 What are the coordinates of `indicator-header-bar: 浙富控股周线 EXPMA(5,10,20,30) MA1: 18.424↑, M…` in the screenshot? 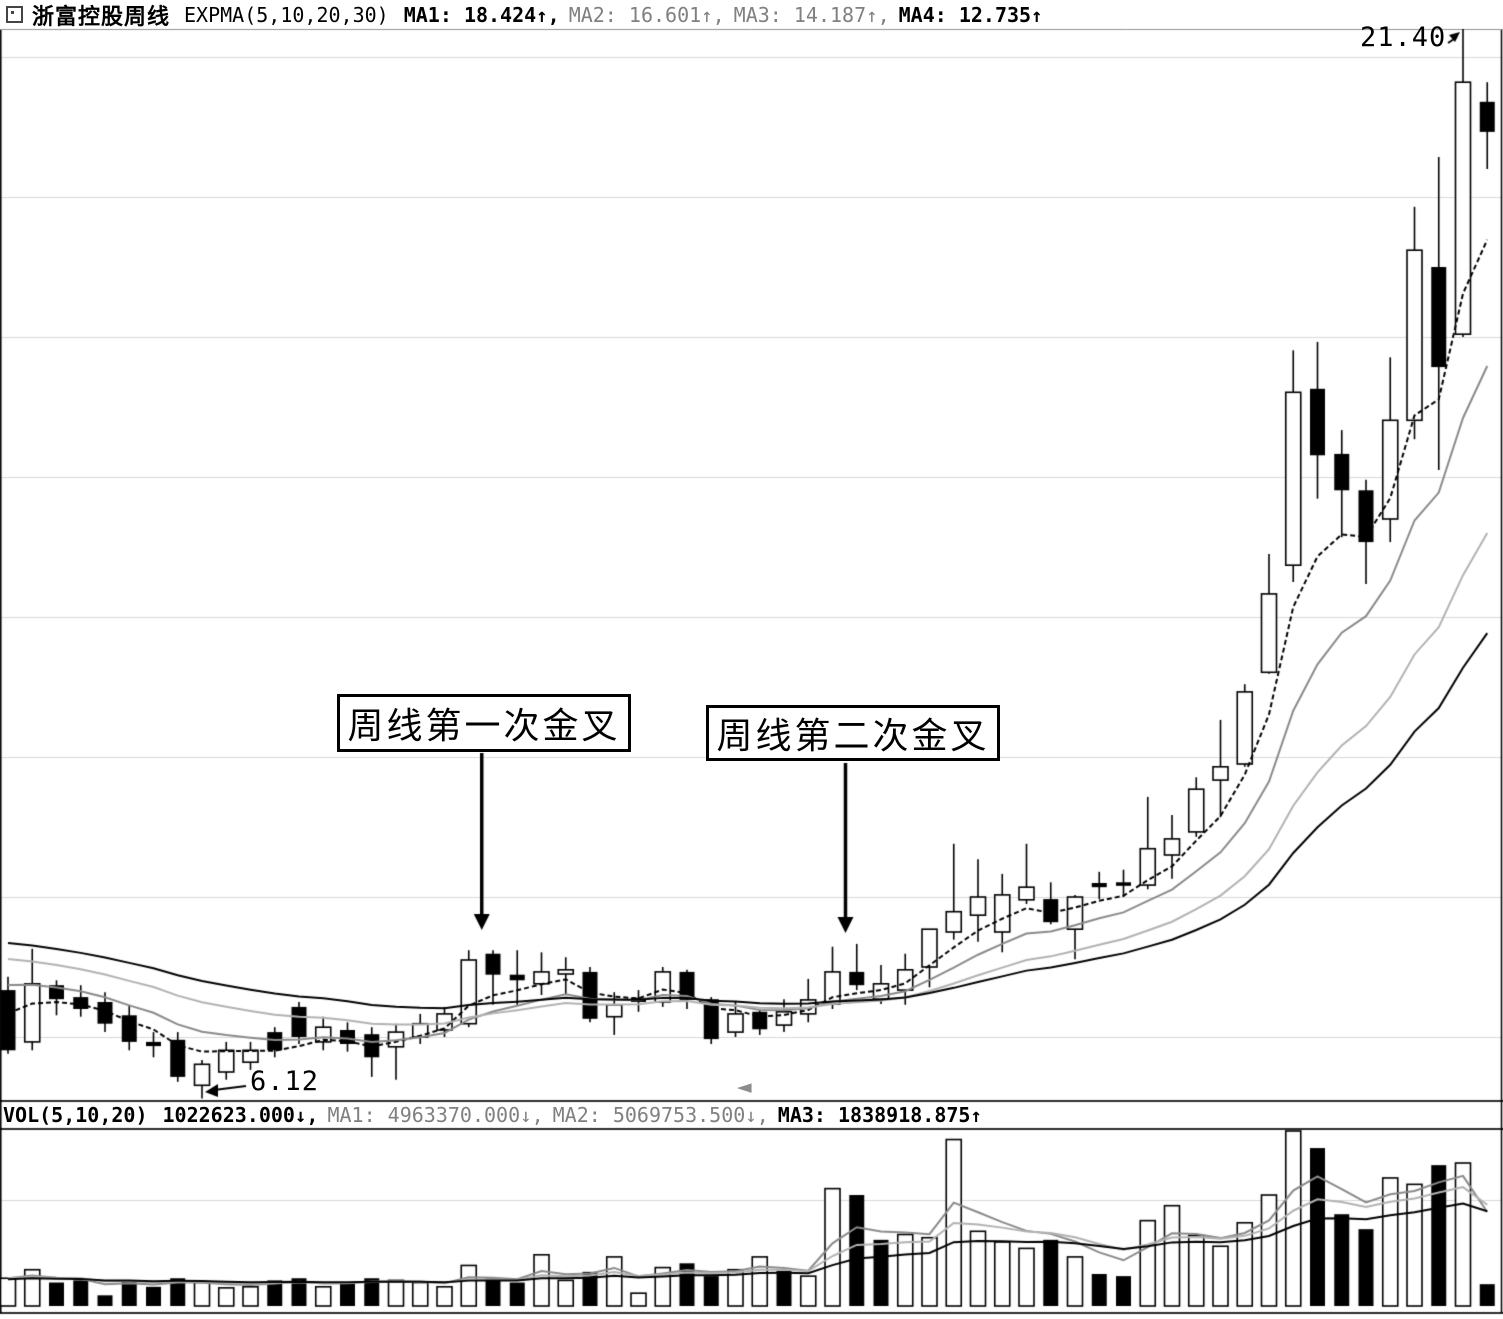 It's located at (751, 15).